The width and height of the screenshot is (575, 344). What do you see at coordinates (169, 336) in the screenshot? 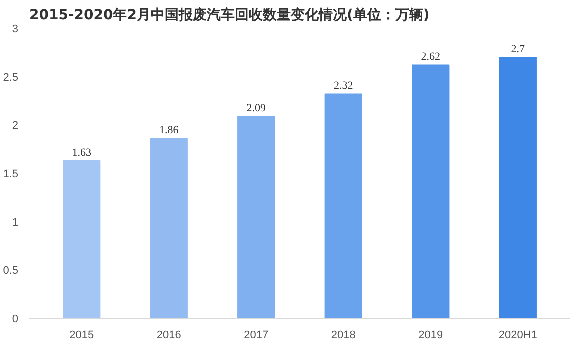
I see `x-tick-label: 2016` at bounding box center [169, 336].